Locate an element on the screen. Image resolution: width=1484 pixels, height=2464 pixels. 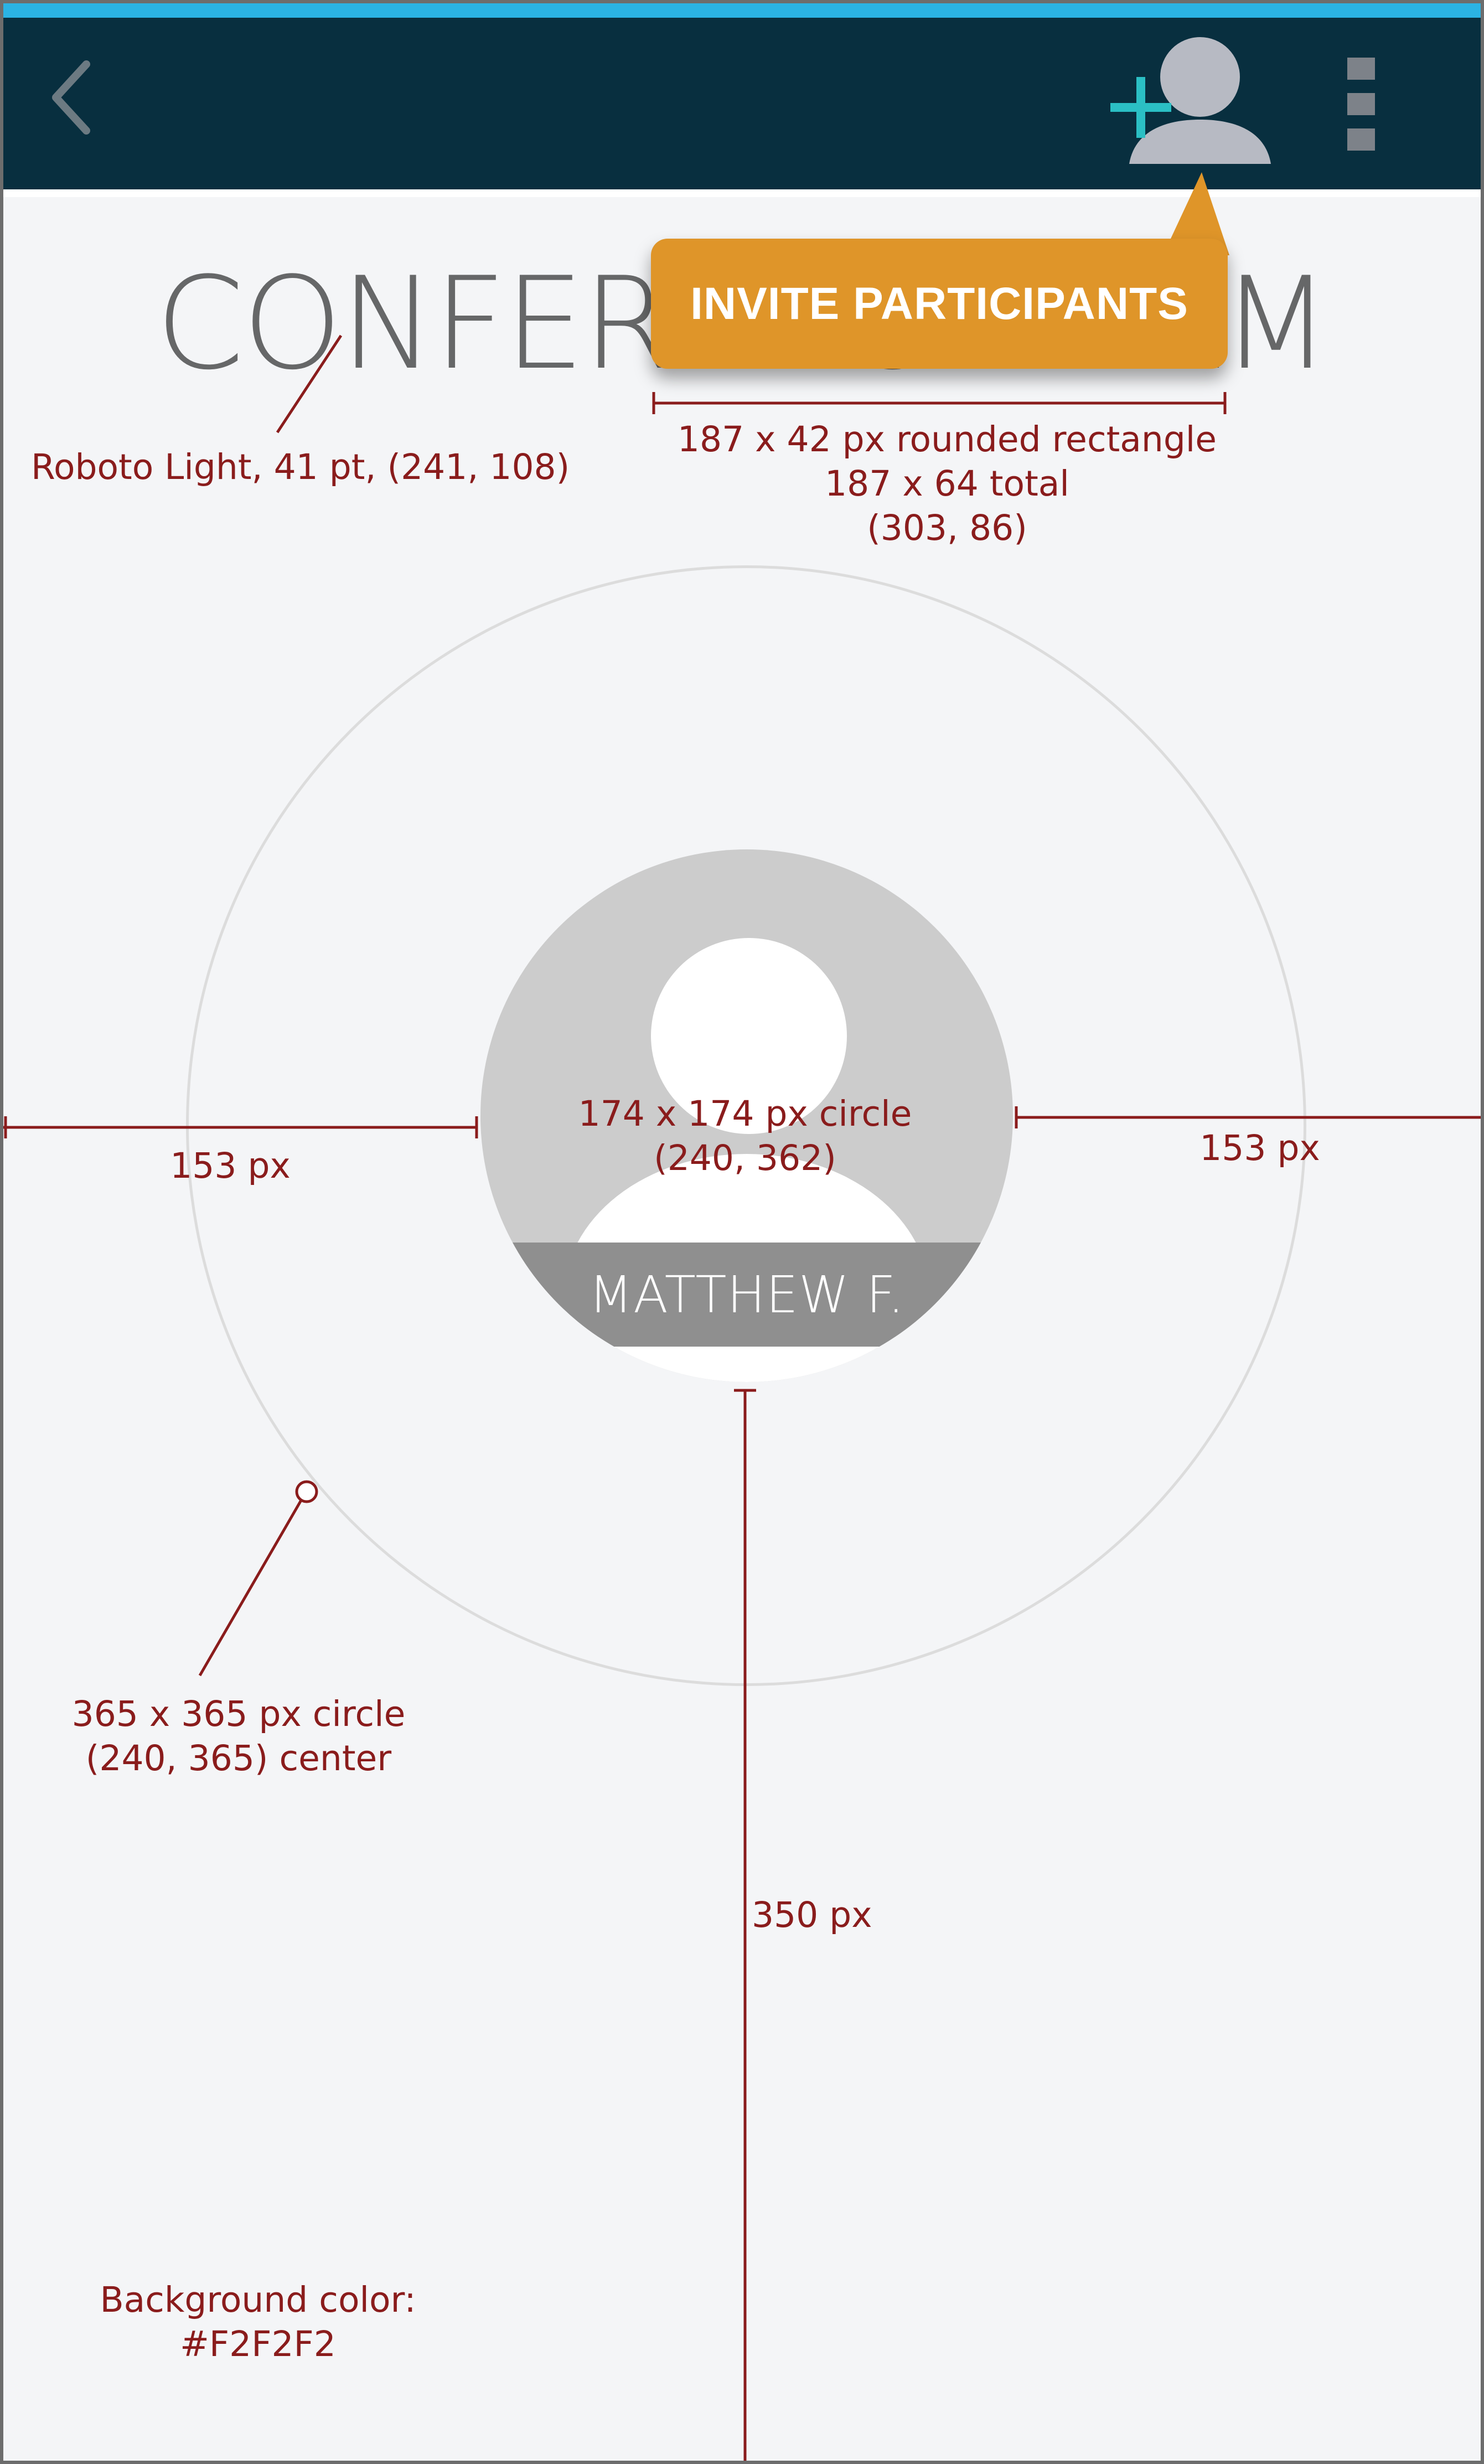
left-gap-note: 153 px is located at coordinates (230, 1166).